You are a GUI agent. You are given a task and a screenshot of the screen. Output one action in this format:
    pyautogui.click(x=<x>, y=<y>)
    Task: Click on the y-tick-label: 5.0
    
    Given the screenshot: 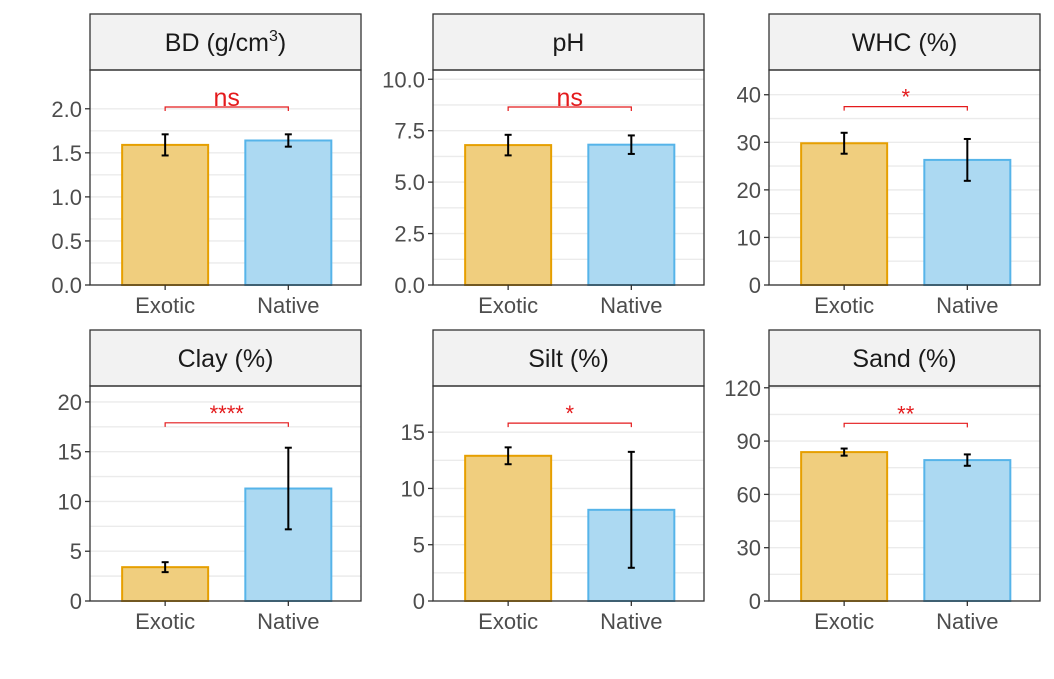 What is the action you would take?
    pyautogui.click(x=409, y=182)
    